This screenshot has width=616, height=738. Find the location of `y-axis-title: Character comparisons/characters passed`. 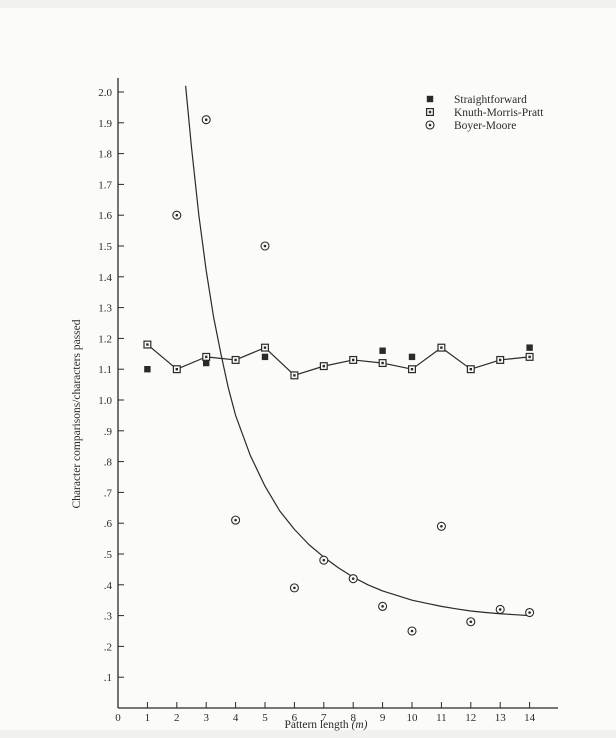

y-axis-title: Character comparisons/characters passed is located at coordinates (77, 413).